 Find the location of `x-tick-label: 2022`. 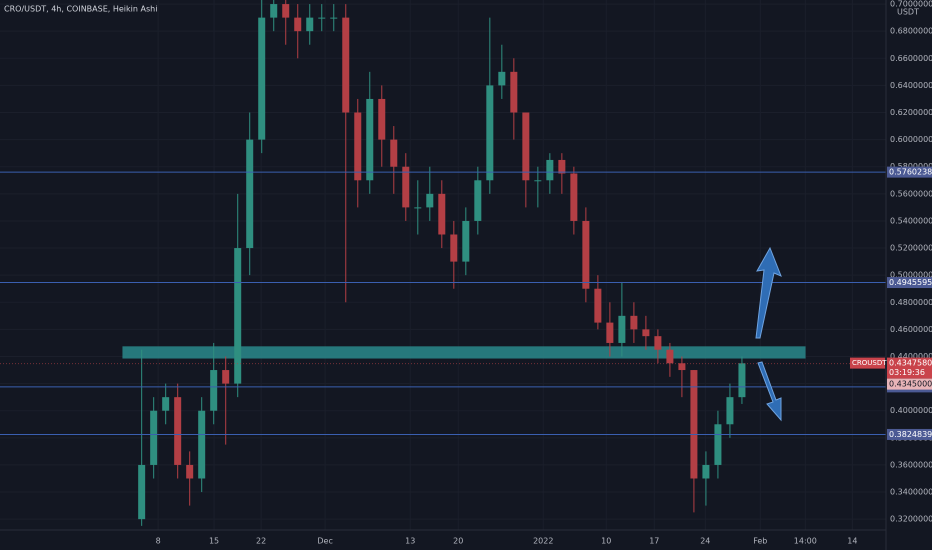

x-tick-label: 2022 is located at coordinates (543, 541).